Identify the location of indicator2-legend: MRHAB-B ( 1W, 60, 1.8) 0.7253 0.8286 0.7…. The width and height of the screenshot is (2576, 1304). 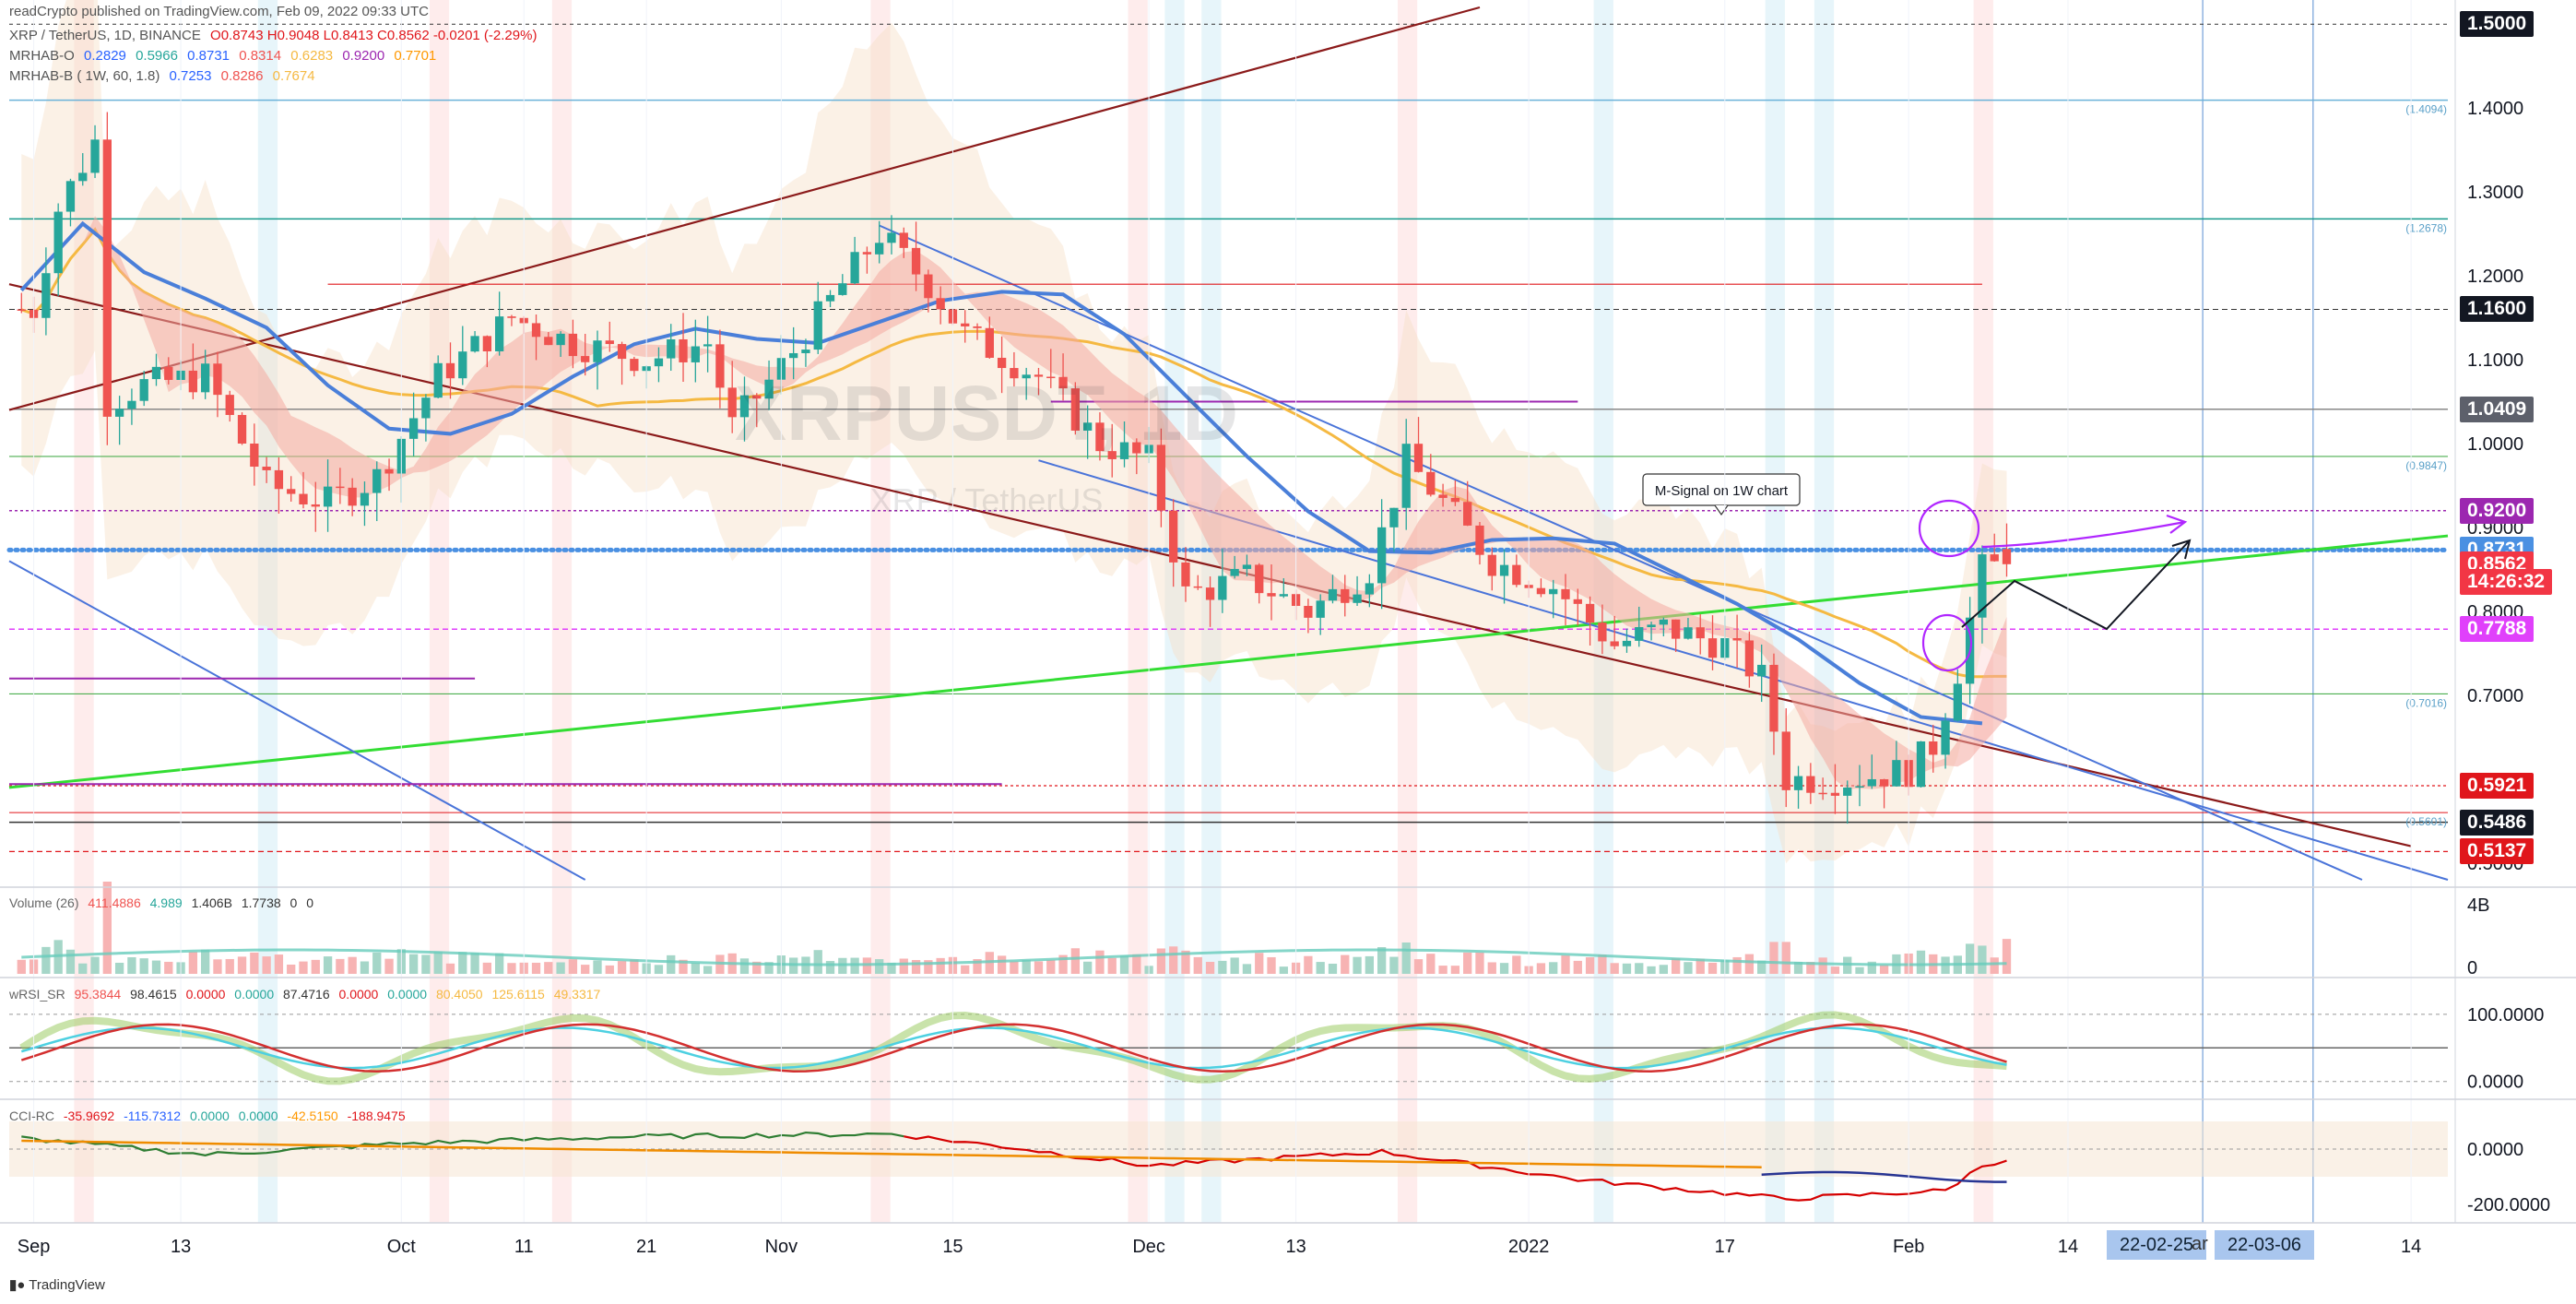
(165, 76).